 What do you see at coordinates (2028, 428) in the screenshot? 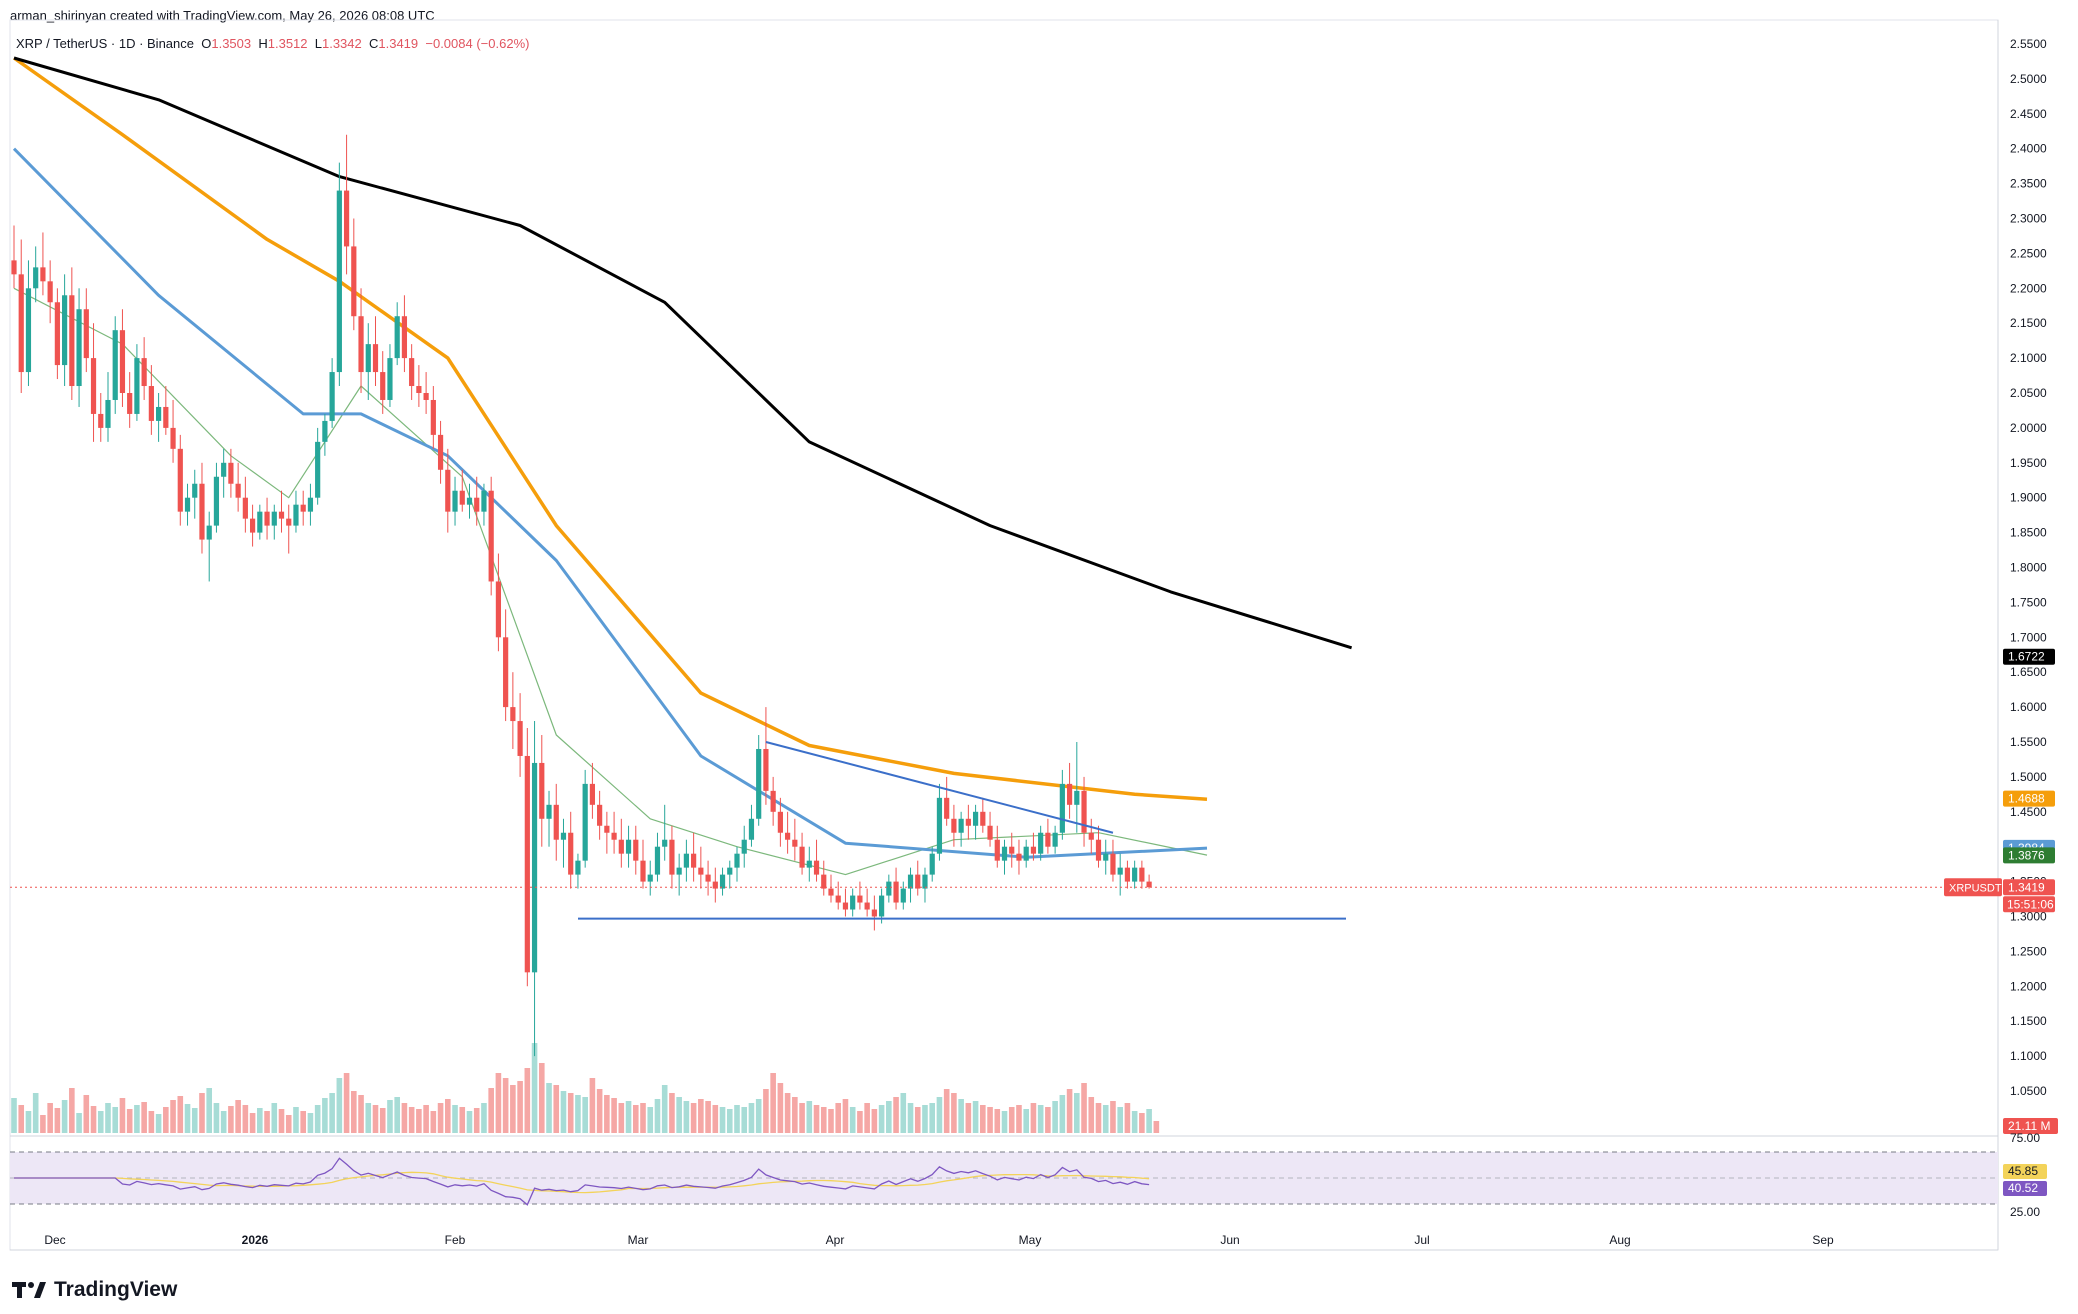
I see `price-tick-label: 2.0000` at bounding box center [2028, 428].